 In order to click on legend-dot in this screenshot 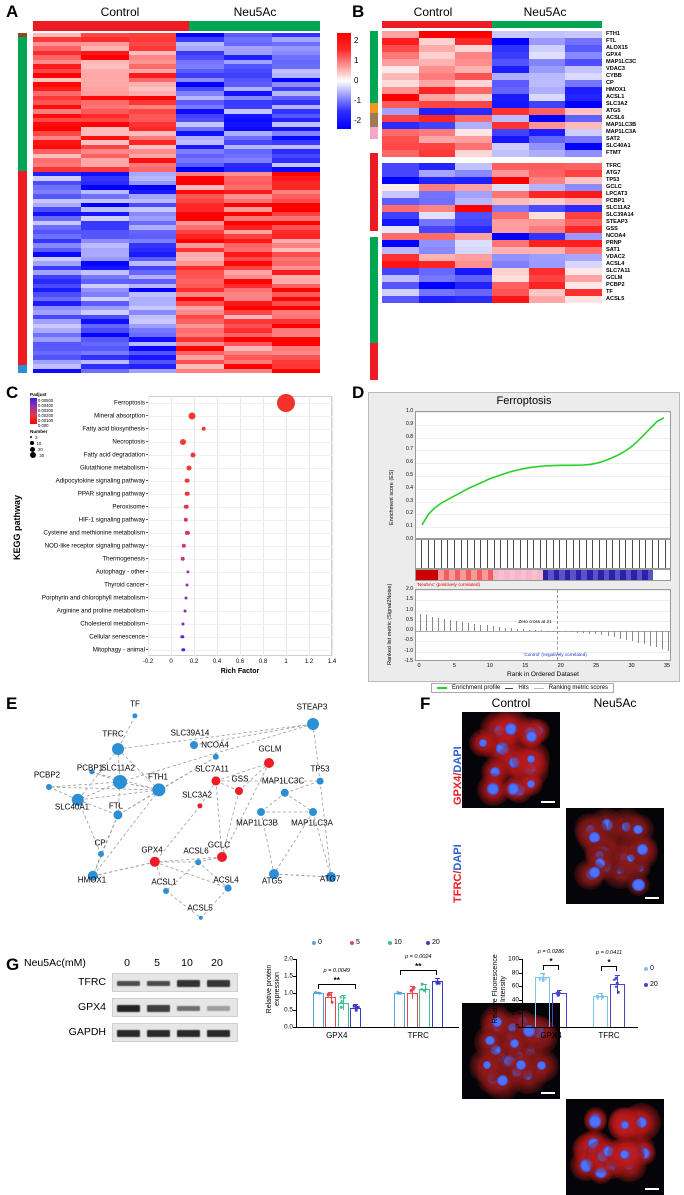, I will do `click(428, 942)`.